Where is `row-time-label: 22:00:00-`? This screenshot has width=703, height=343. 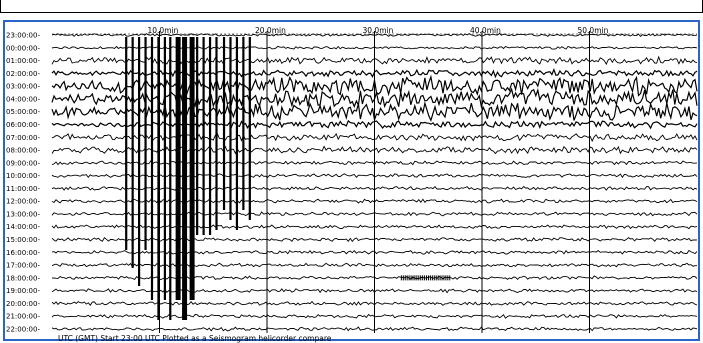
row-time-label: 22:00:00- is located at coordinates (23, 330).